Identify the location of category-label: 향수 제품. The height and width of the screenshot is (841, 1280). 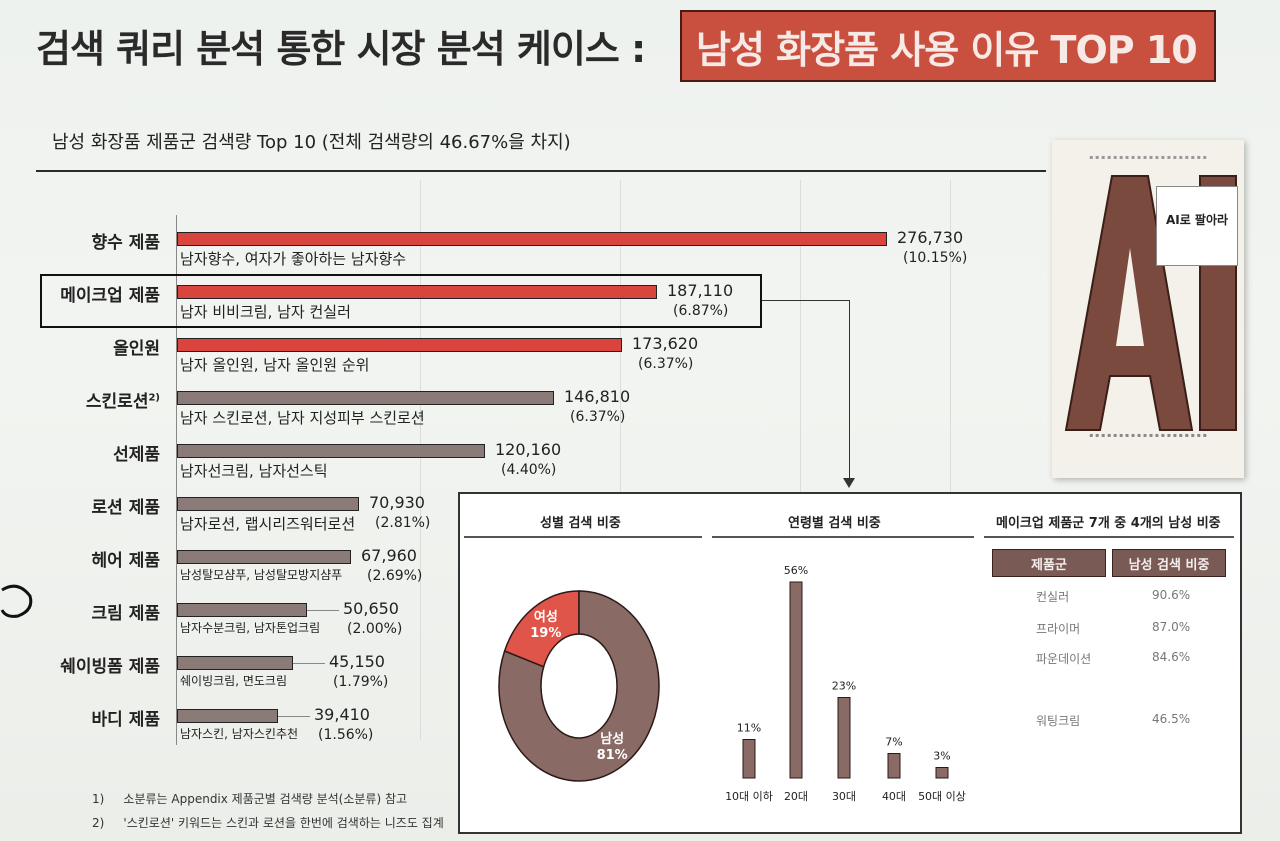
(126, 240).